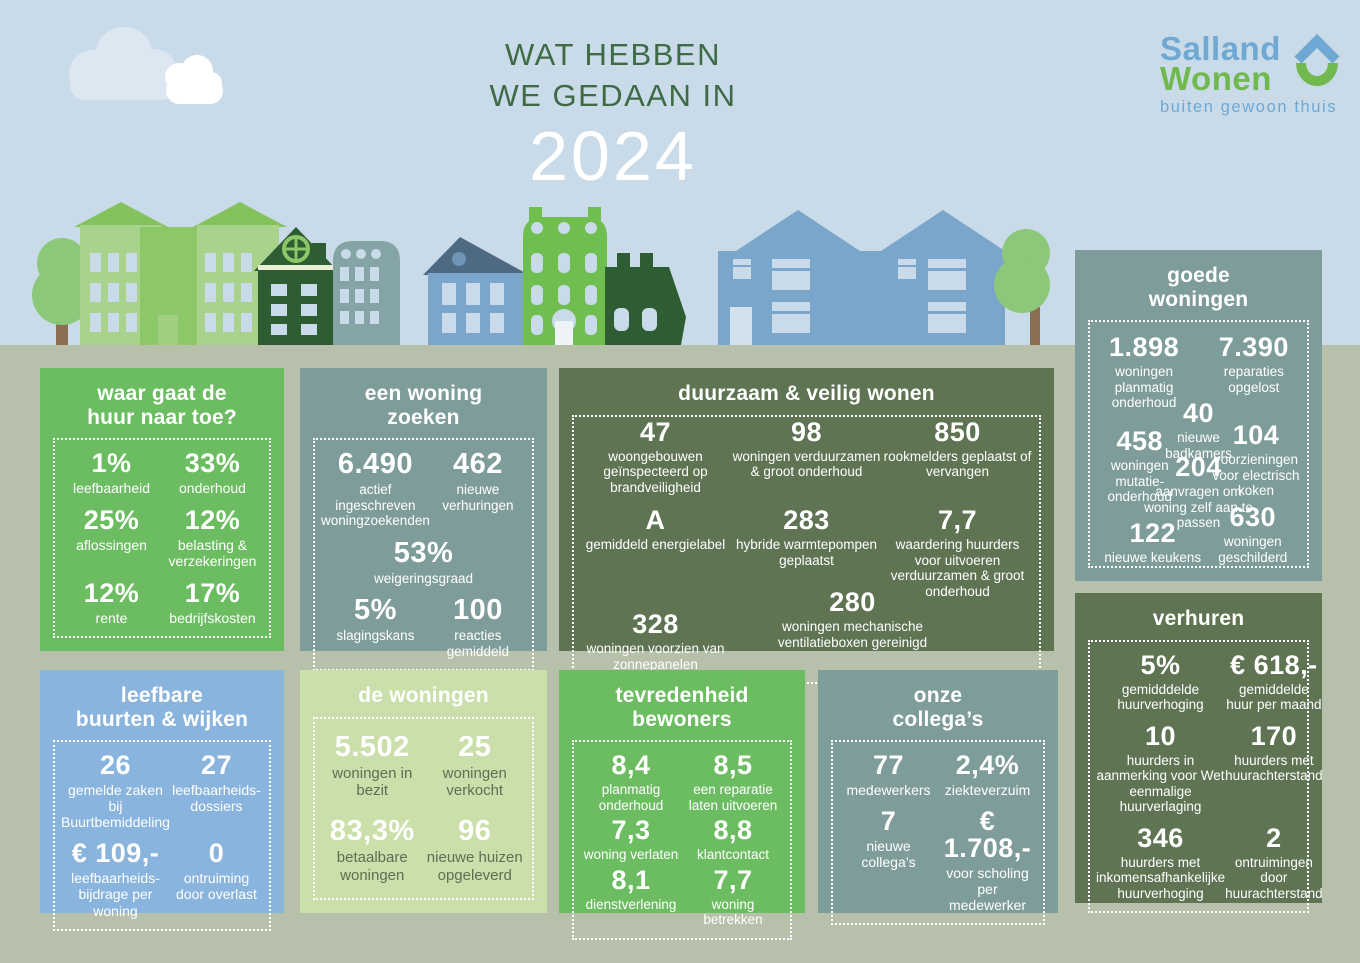 The height and width of the screenshot is (963, 1360). I want to click on stat-value: 17%, so click(212, 592).